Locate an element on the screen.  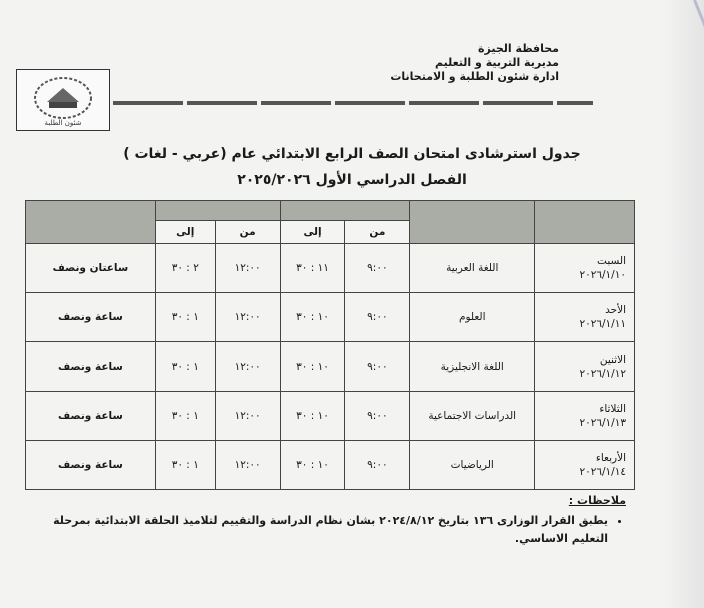
day-name: الأربعاء is located at coordinates (610, 457).